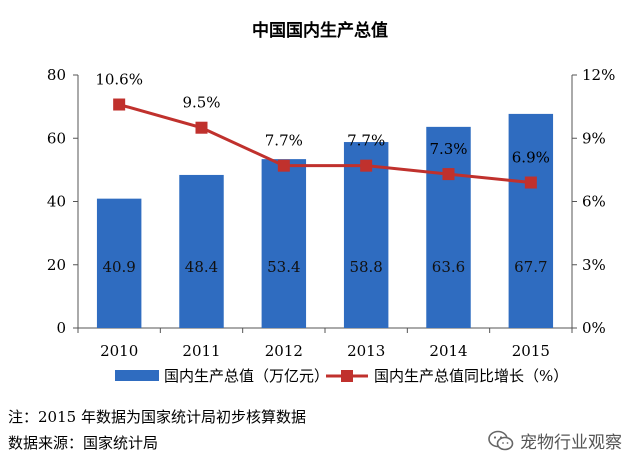 The image size is (640, 471). Describe the element at coordinates (201, 267) in the screenshot. I see `bar-value-label: 48.4` at that location.